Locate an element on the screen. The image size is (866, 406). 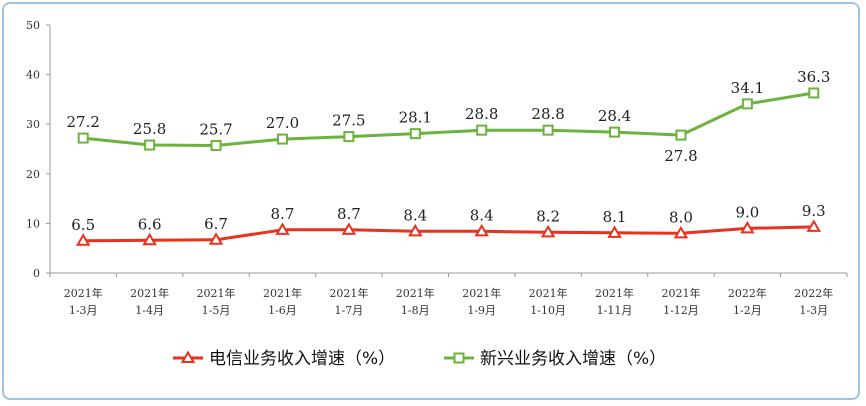
emerging-data-label: 27.0 is located at coordinates (282, 123).